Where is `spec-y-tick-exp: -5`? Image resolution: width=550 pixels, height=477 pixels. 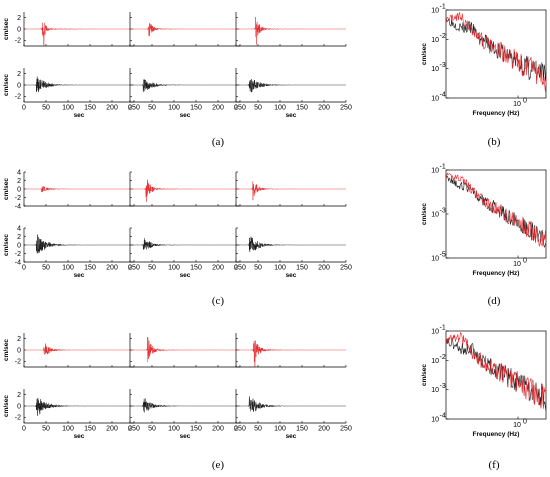 spec-y-tick-exp: -5 is located at coordinates (443, 255).